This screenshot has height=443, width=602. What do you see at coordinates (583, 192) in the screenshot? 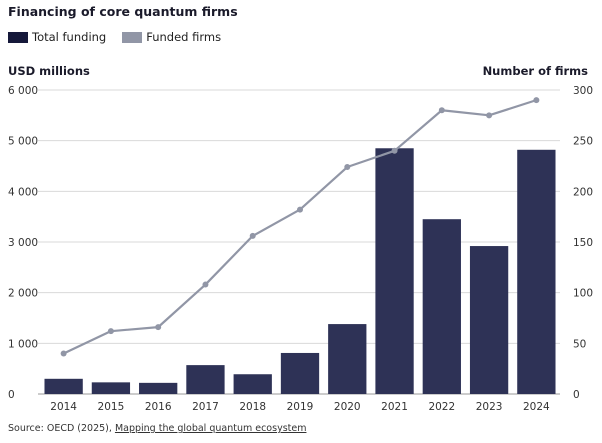
I see `right-axis-tick-label: 200` at bounding box center [583, 192].